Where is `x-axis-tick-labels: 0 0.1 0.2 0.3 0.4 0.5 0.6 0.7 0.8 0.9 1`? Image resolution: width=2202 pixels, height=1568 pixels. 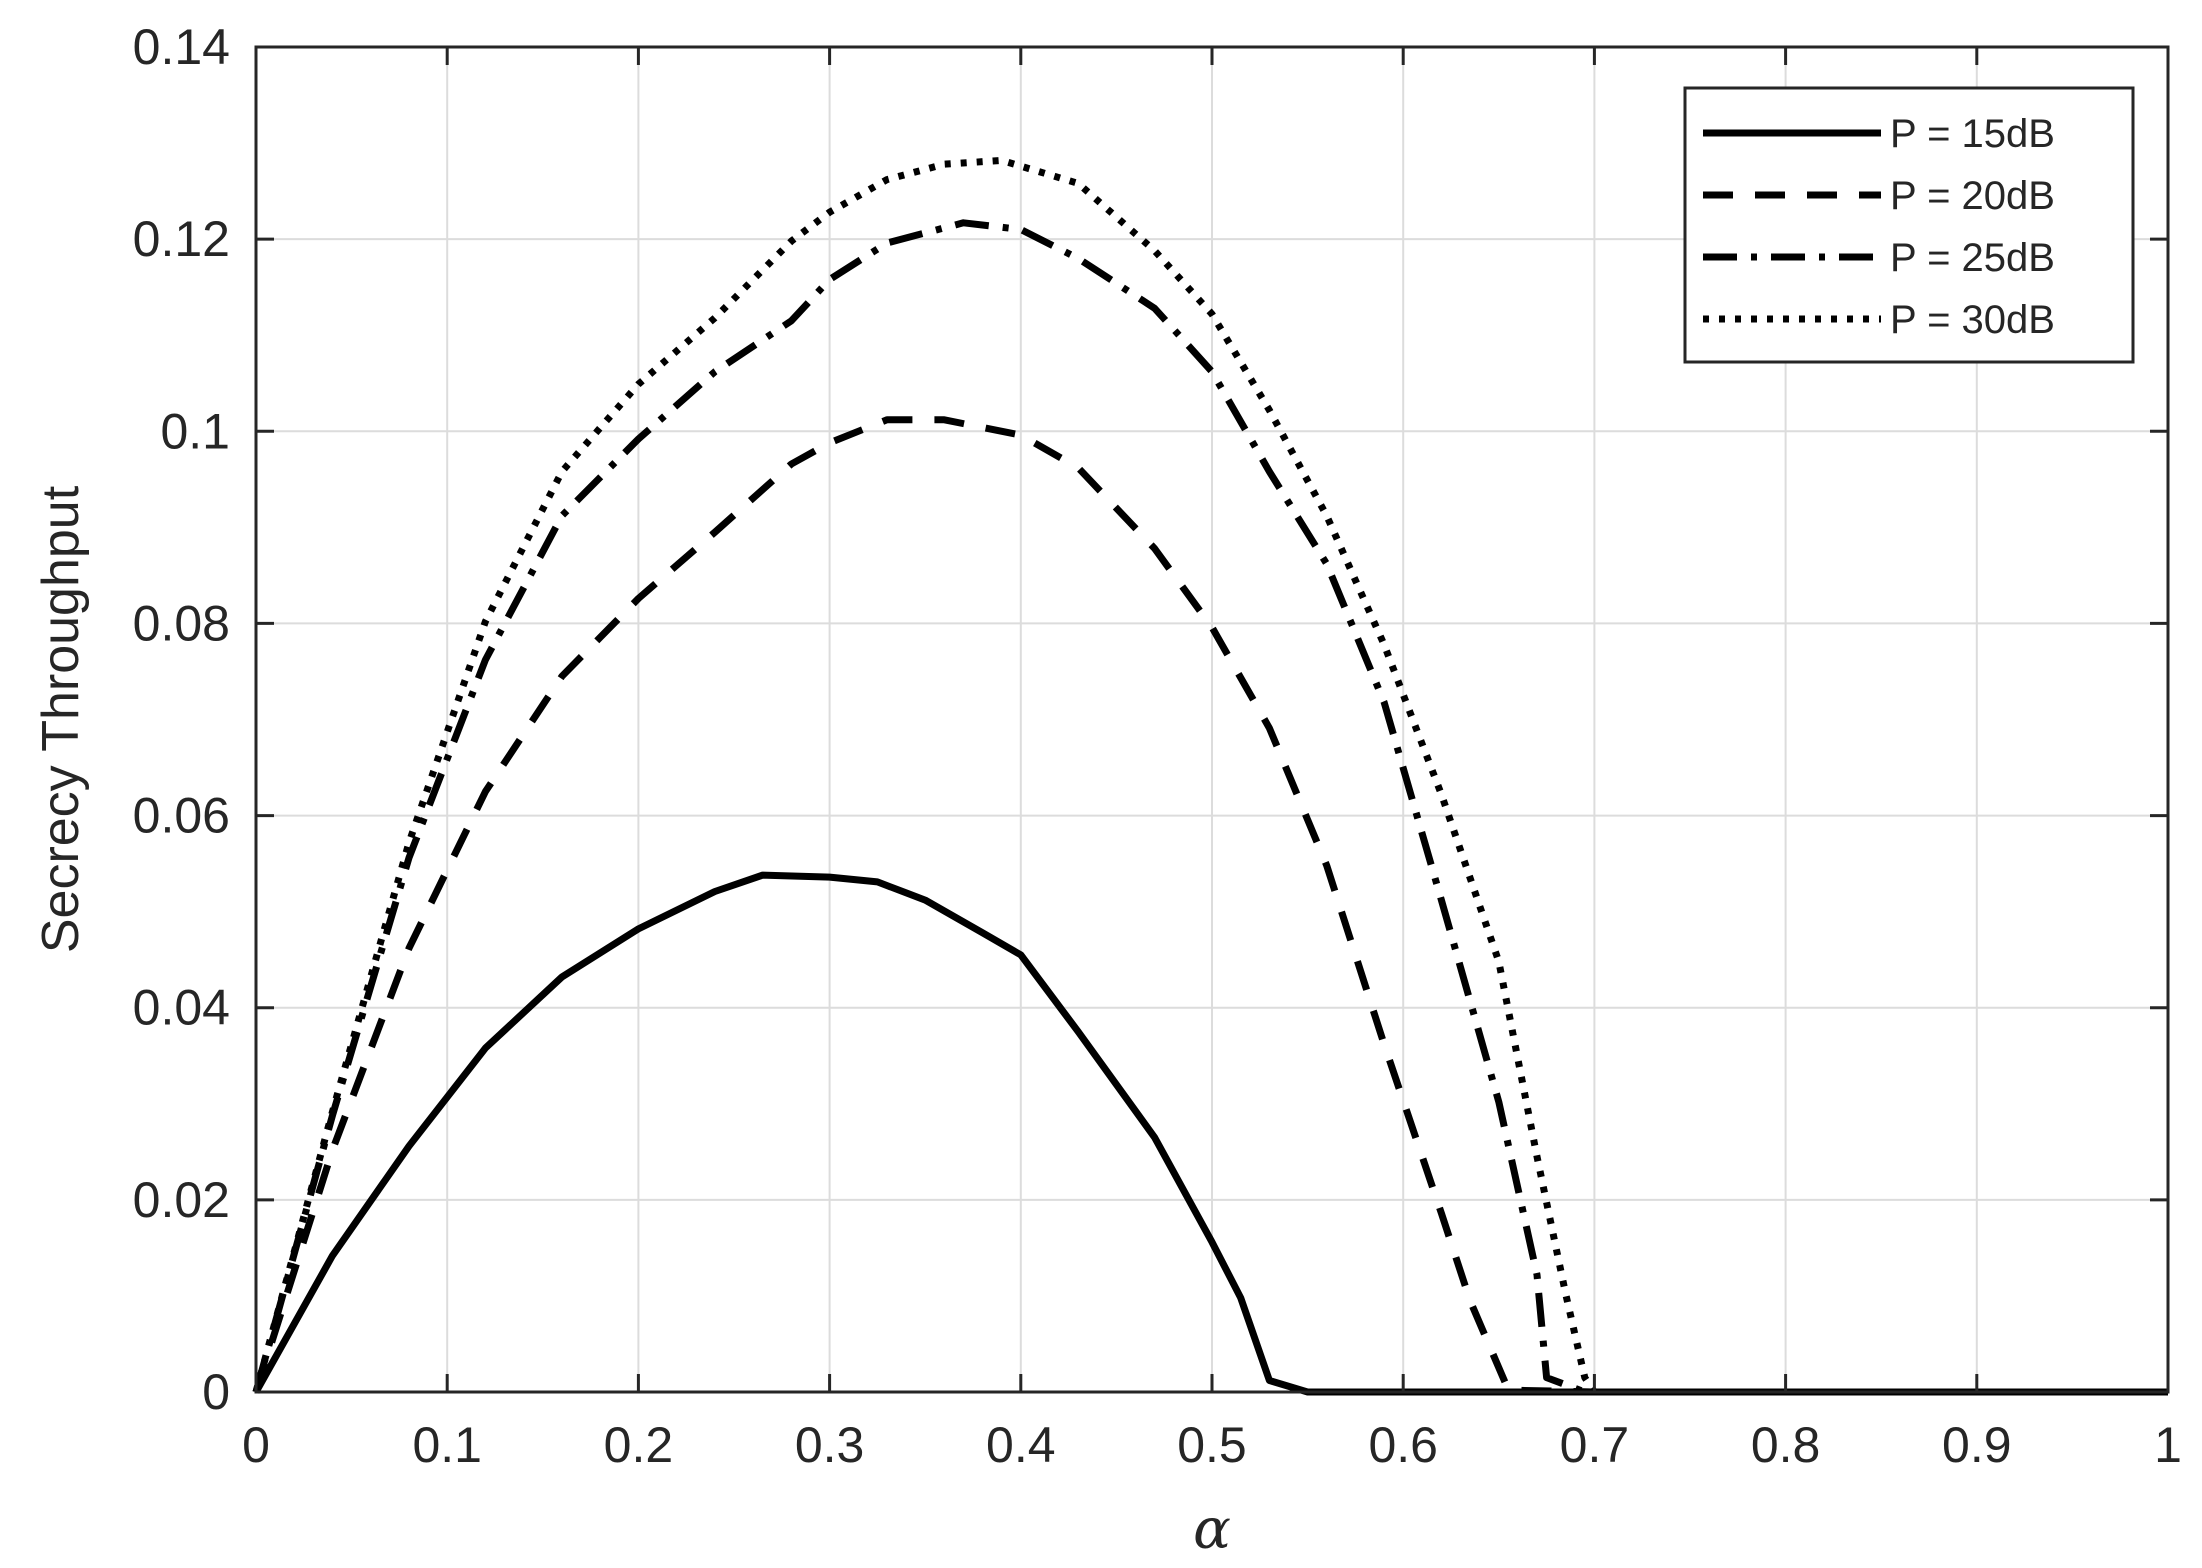
x-axis-tick-labels: 0 0.1 0.2 0.3 0.4 0.5 0.6 0.7 0.8 0.9 1 is located at coordinates (1212, 1445).